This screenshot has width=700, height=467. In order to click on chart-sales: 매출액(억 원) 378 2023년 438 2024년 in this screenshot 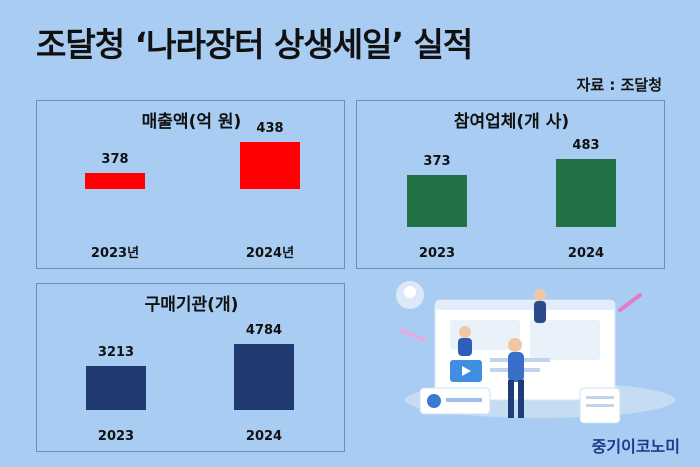, I will do `click(192, 186)`.